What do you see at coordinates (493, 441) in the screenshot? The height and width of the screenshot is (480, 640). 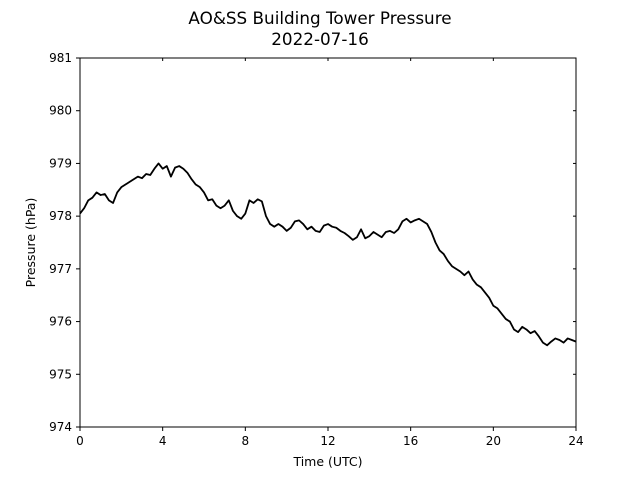 I see `x-tick-label: 20` at bounding box center [493, 441].